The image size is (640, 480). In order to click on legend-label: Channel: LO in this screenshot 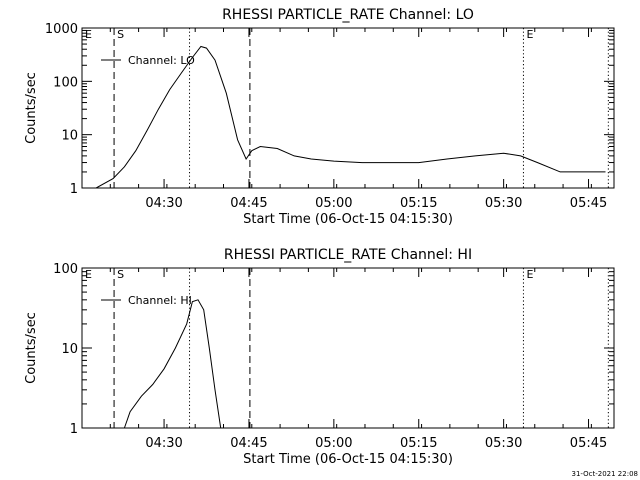, I will do `click(161, 60)`.